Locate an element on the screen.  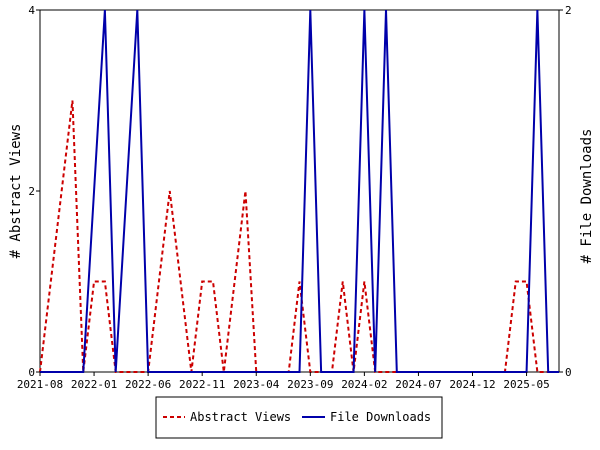
x-tick-label: 2024-12 is located at coordinates (472, 384).